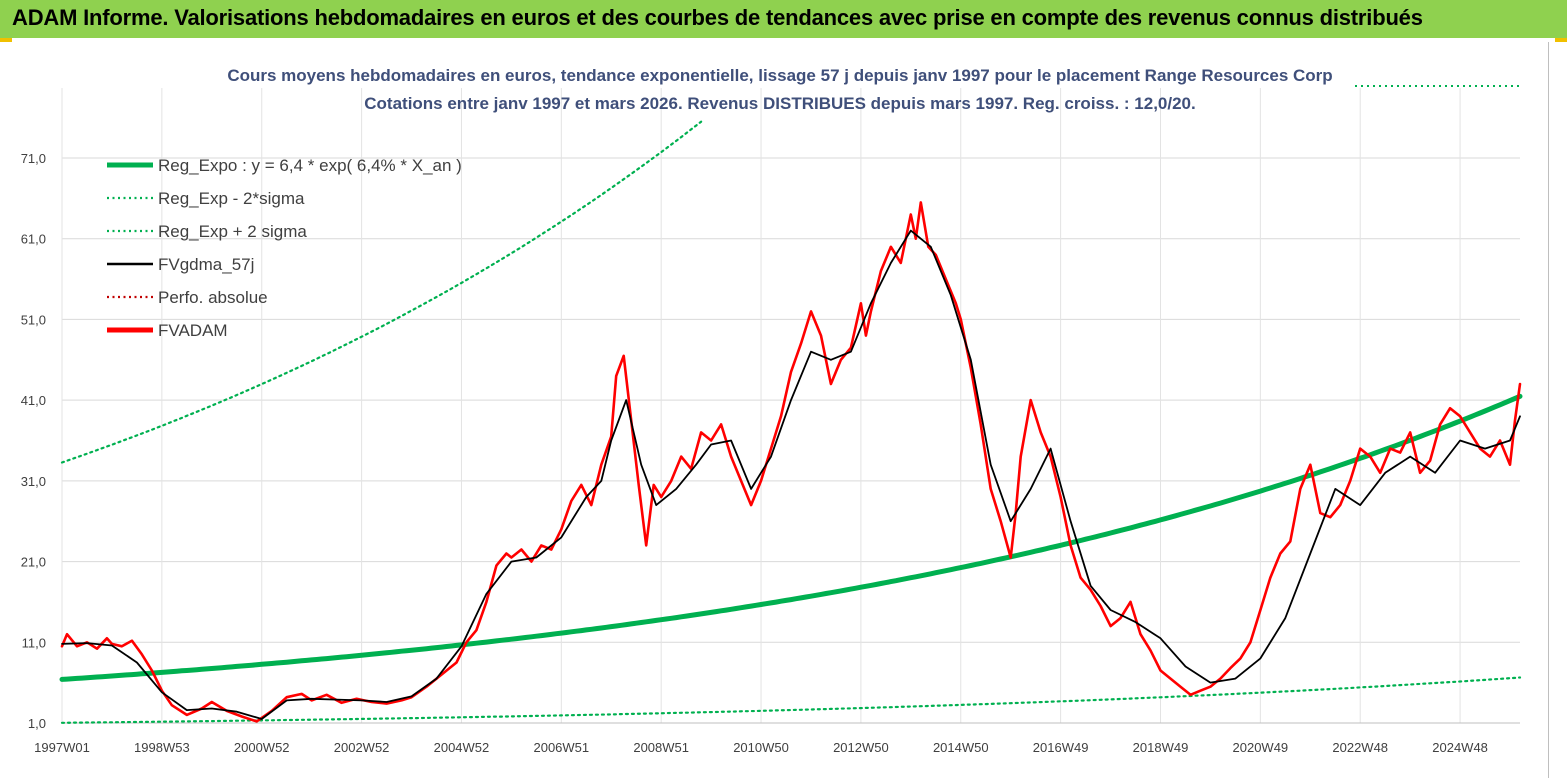 The height and width of the screenshot is (783, 1567). What do you see at coordinates (262, 747) in the screenshot?
I see `x-tick-label: 2000W52` at bounding box center [262, 747].